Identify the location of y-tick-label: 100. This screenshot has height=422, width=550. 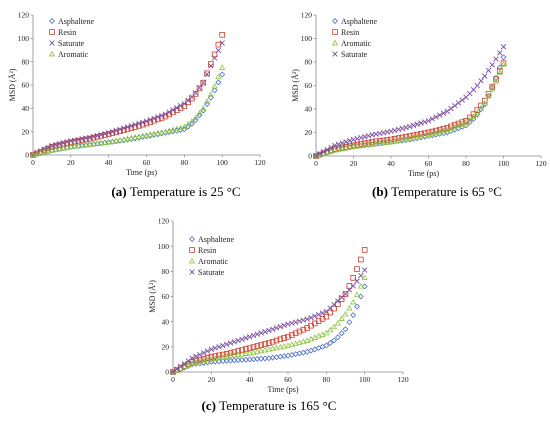
(164, 246).